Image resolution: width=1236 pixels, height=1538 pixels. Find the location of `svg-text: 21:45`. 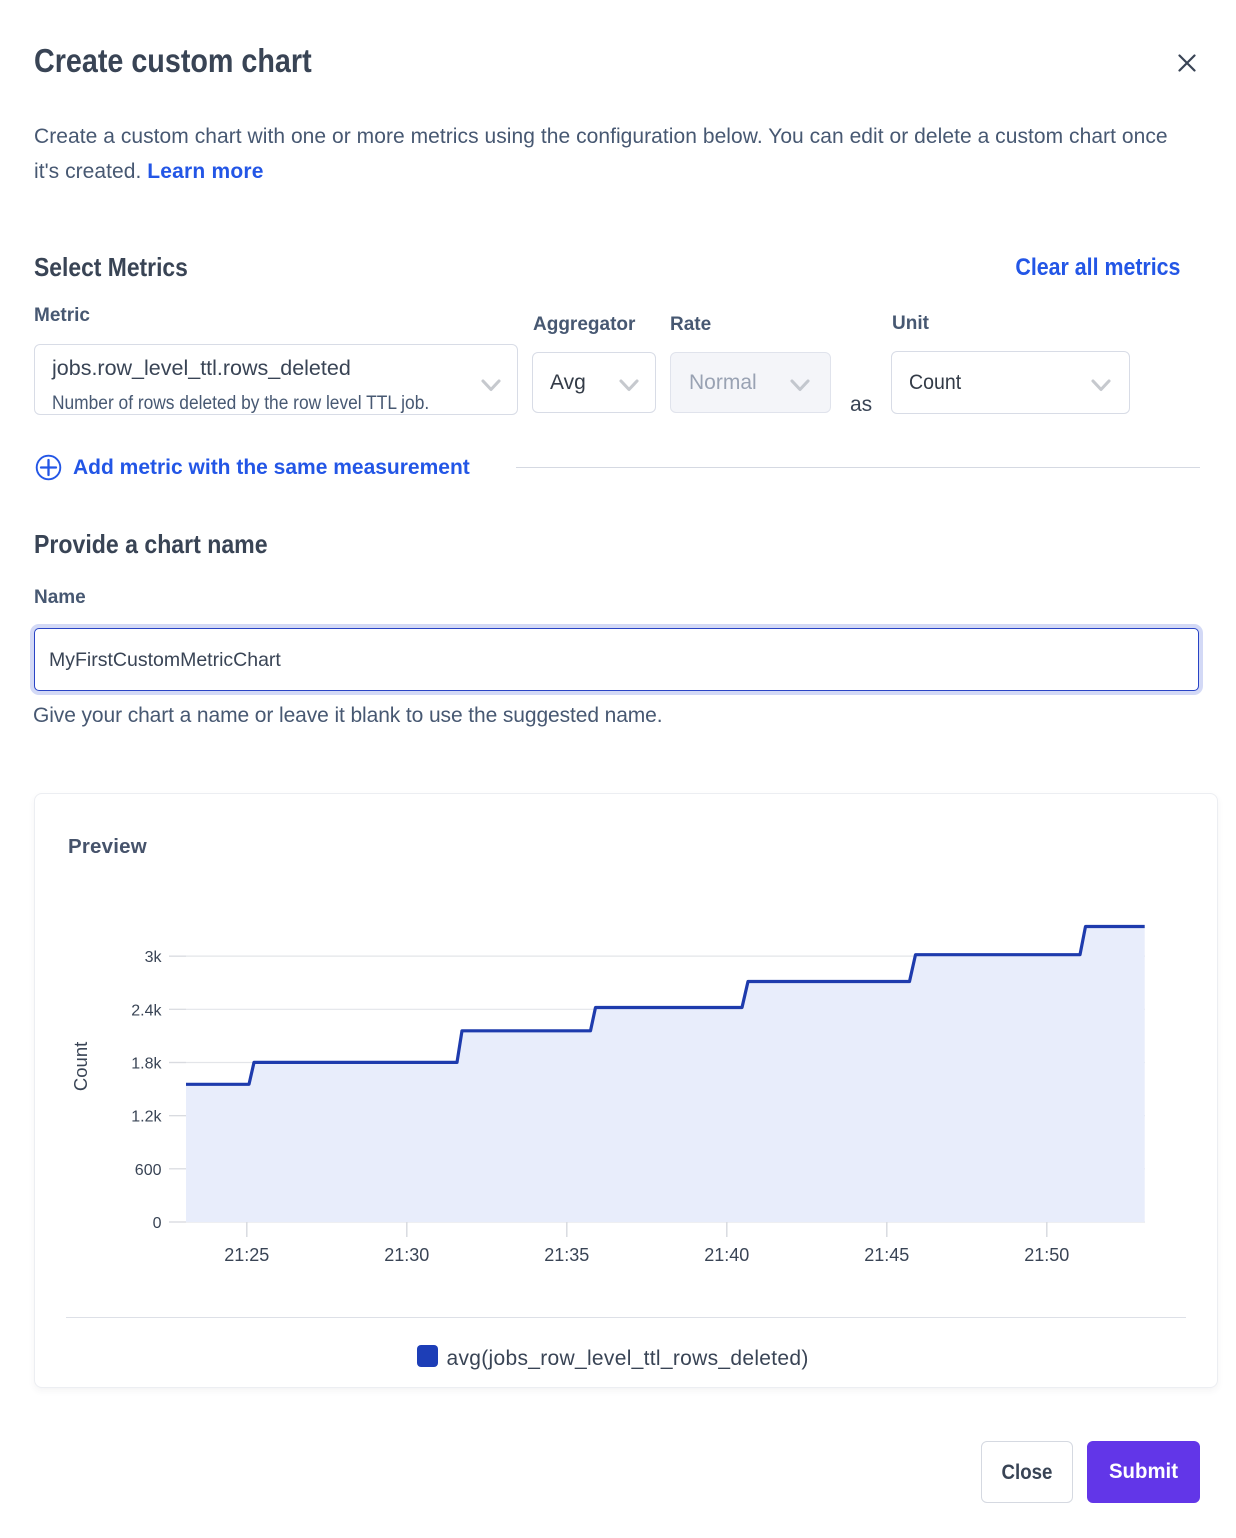

svg-text: 21:45 is located at coordinates (886, 1255).